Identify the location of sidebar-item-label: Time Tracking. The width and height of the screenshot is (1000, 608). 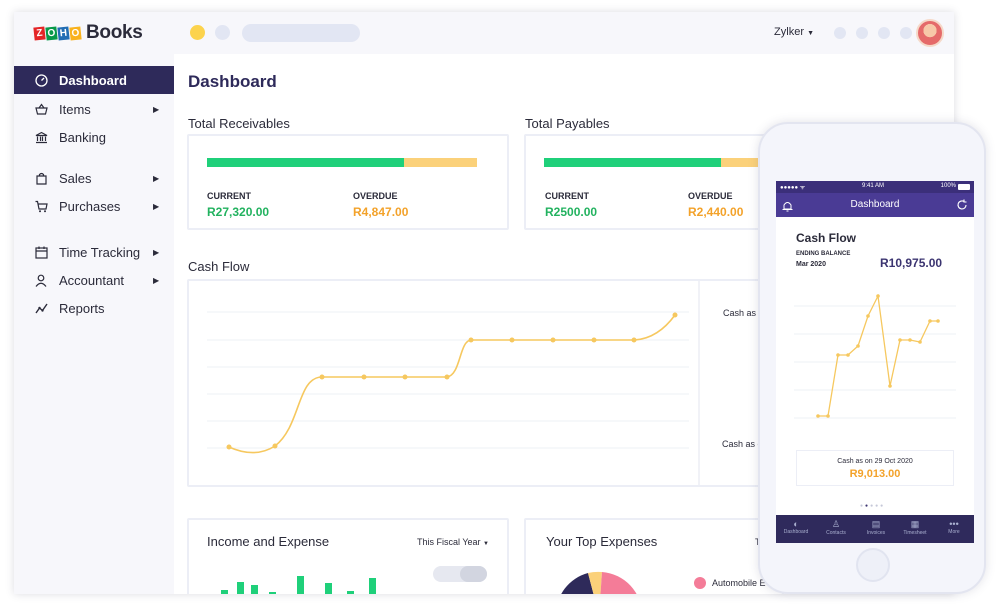
(100, 252).